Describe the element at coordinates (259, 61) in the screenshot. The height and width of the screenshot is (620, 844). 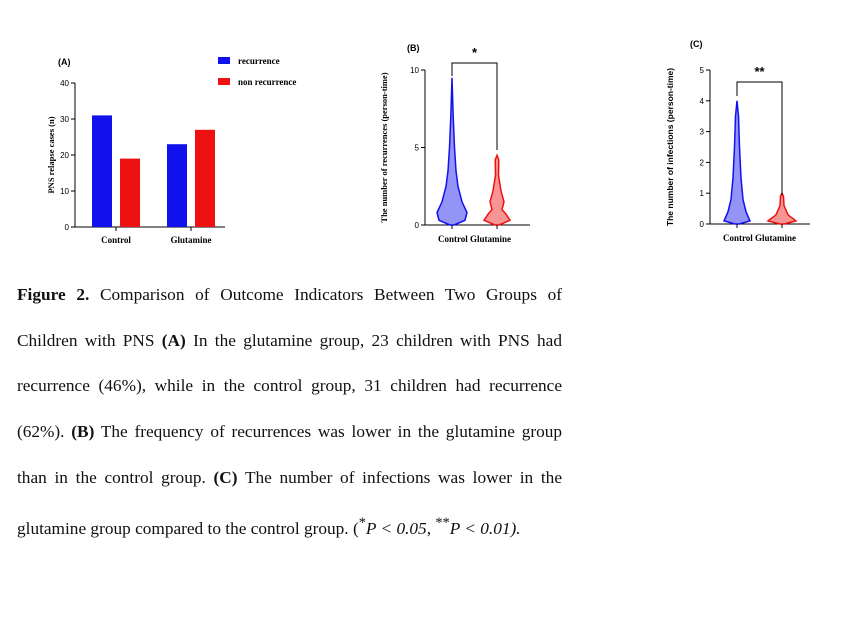
I see `legend-label: recurrence` at that location.